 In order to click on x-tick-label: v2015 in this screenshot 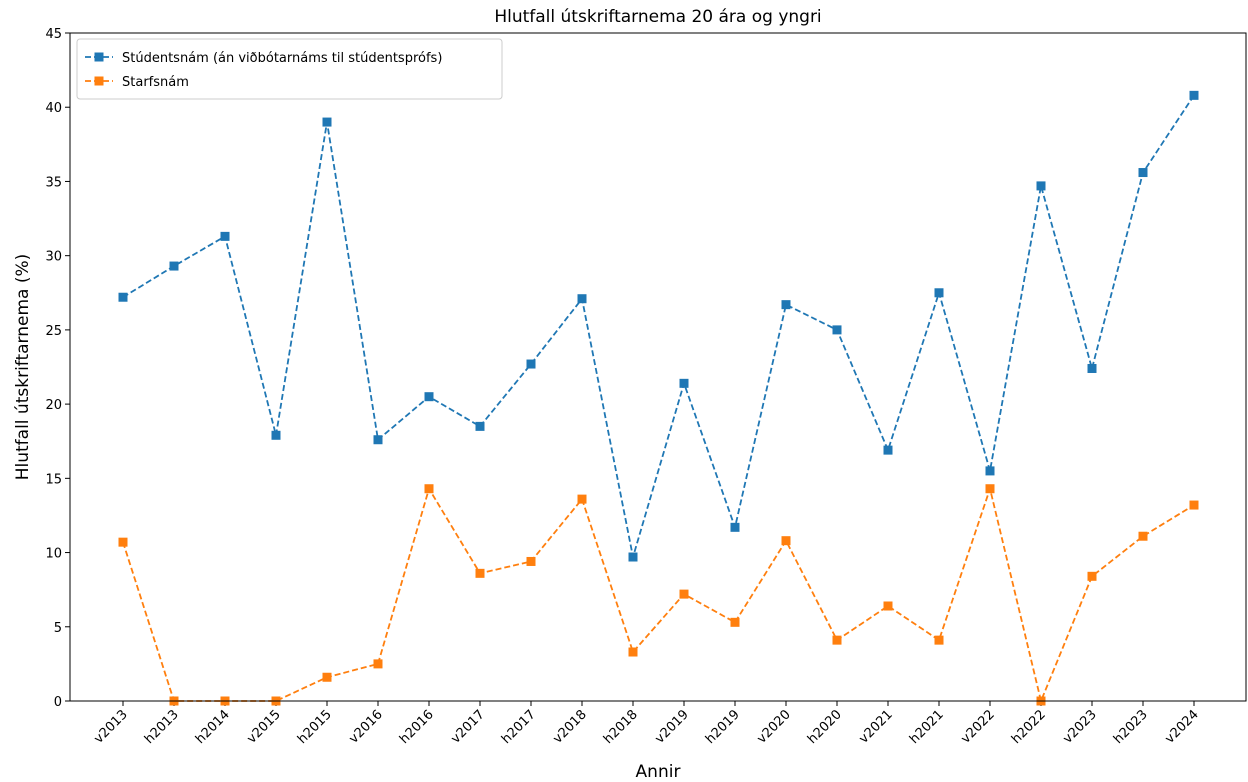, I will do `click(263, 726)`.